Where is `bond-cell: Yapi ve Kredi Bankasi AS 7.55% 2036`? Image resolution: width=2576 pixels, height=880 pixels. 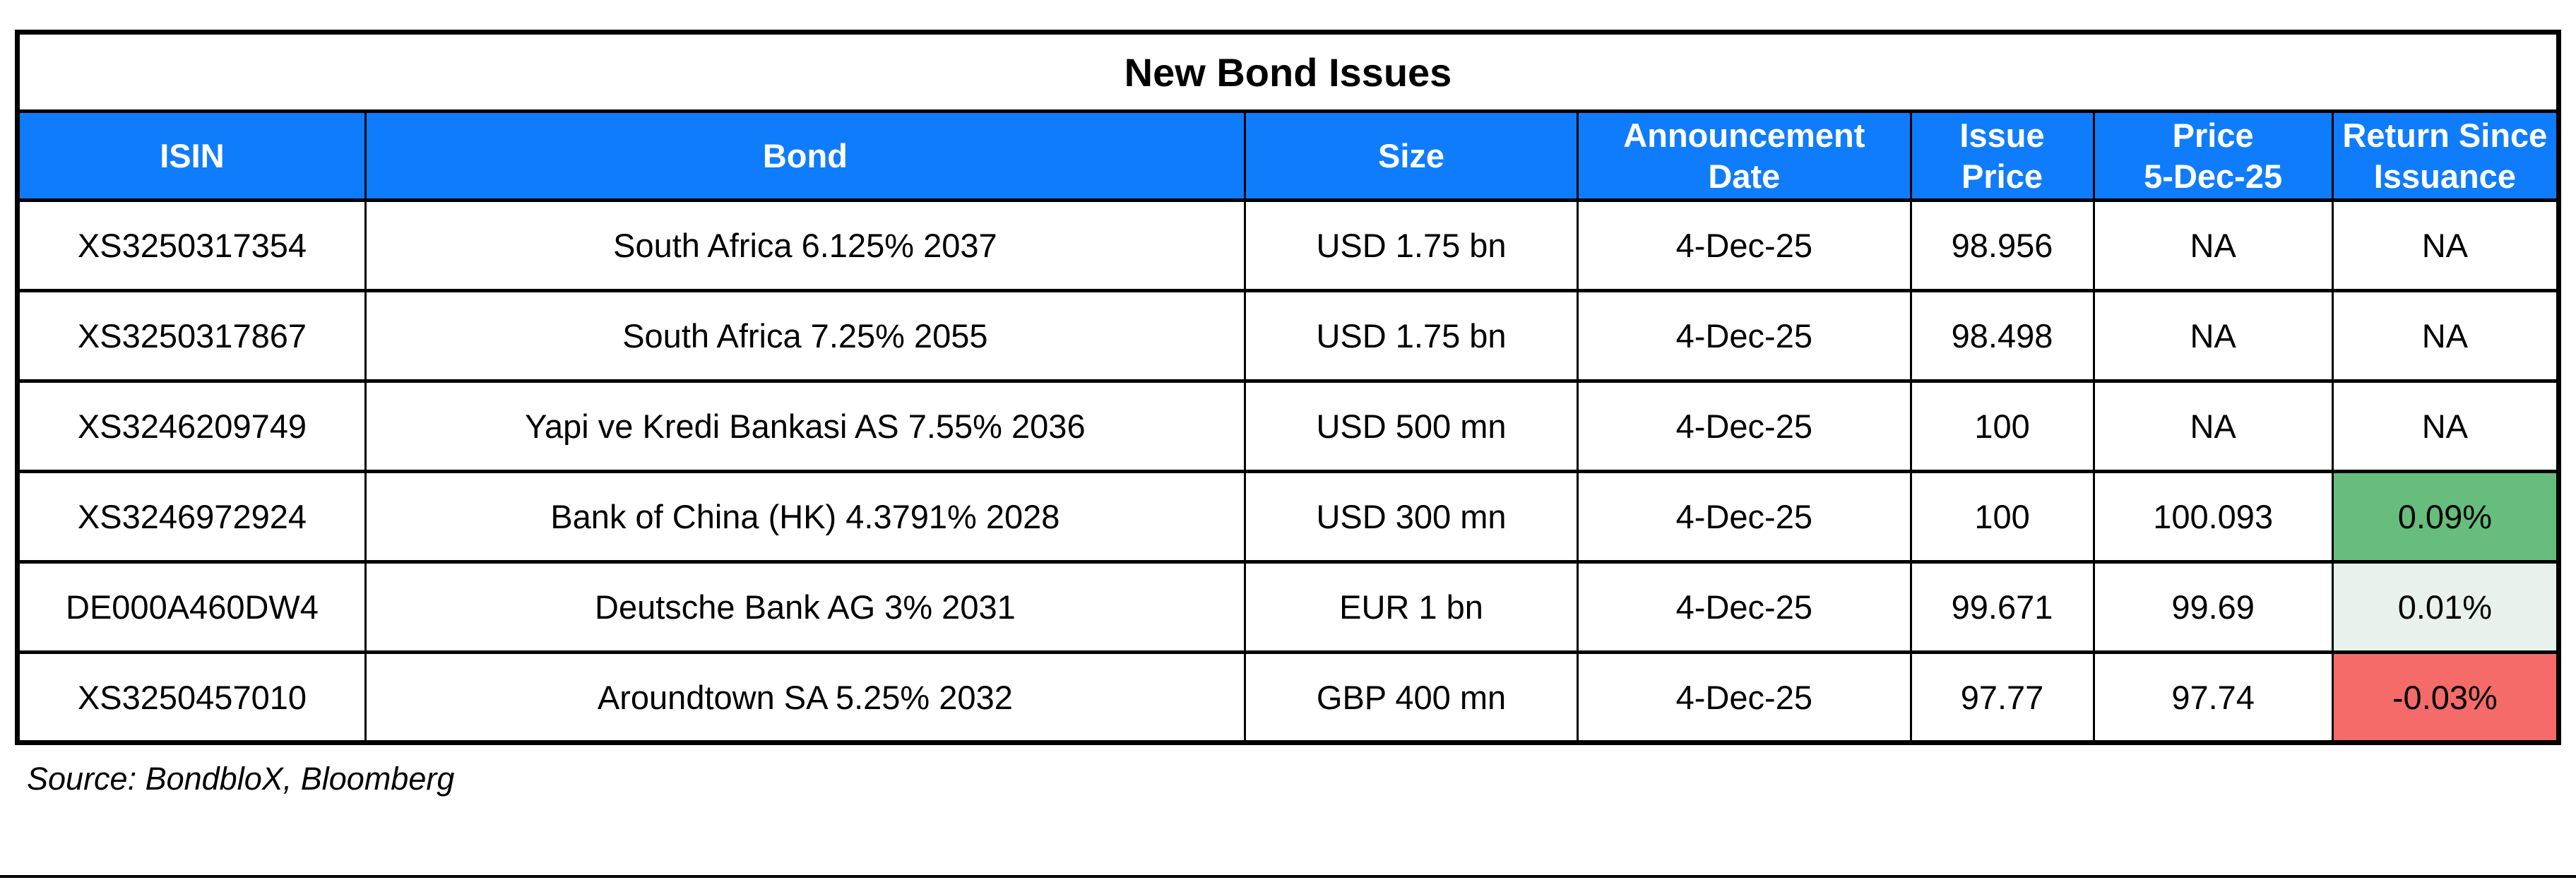
bond-cell: Yapi ve Kredi Bankasi AS 7.55% 2036 is located at coordinates (805, 426).